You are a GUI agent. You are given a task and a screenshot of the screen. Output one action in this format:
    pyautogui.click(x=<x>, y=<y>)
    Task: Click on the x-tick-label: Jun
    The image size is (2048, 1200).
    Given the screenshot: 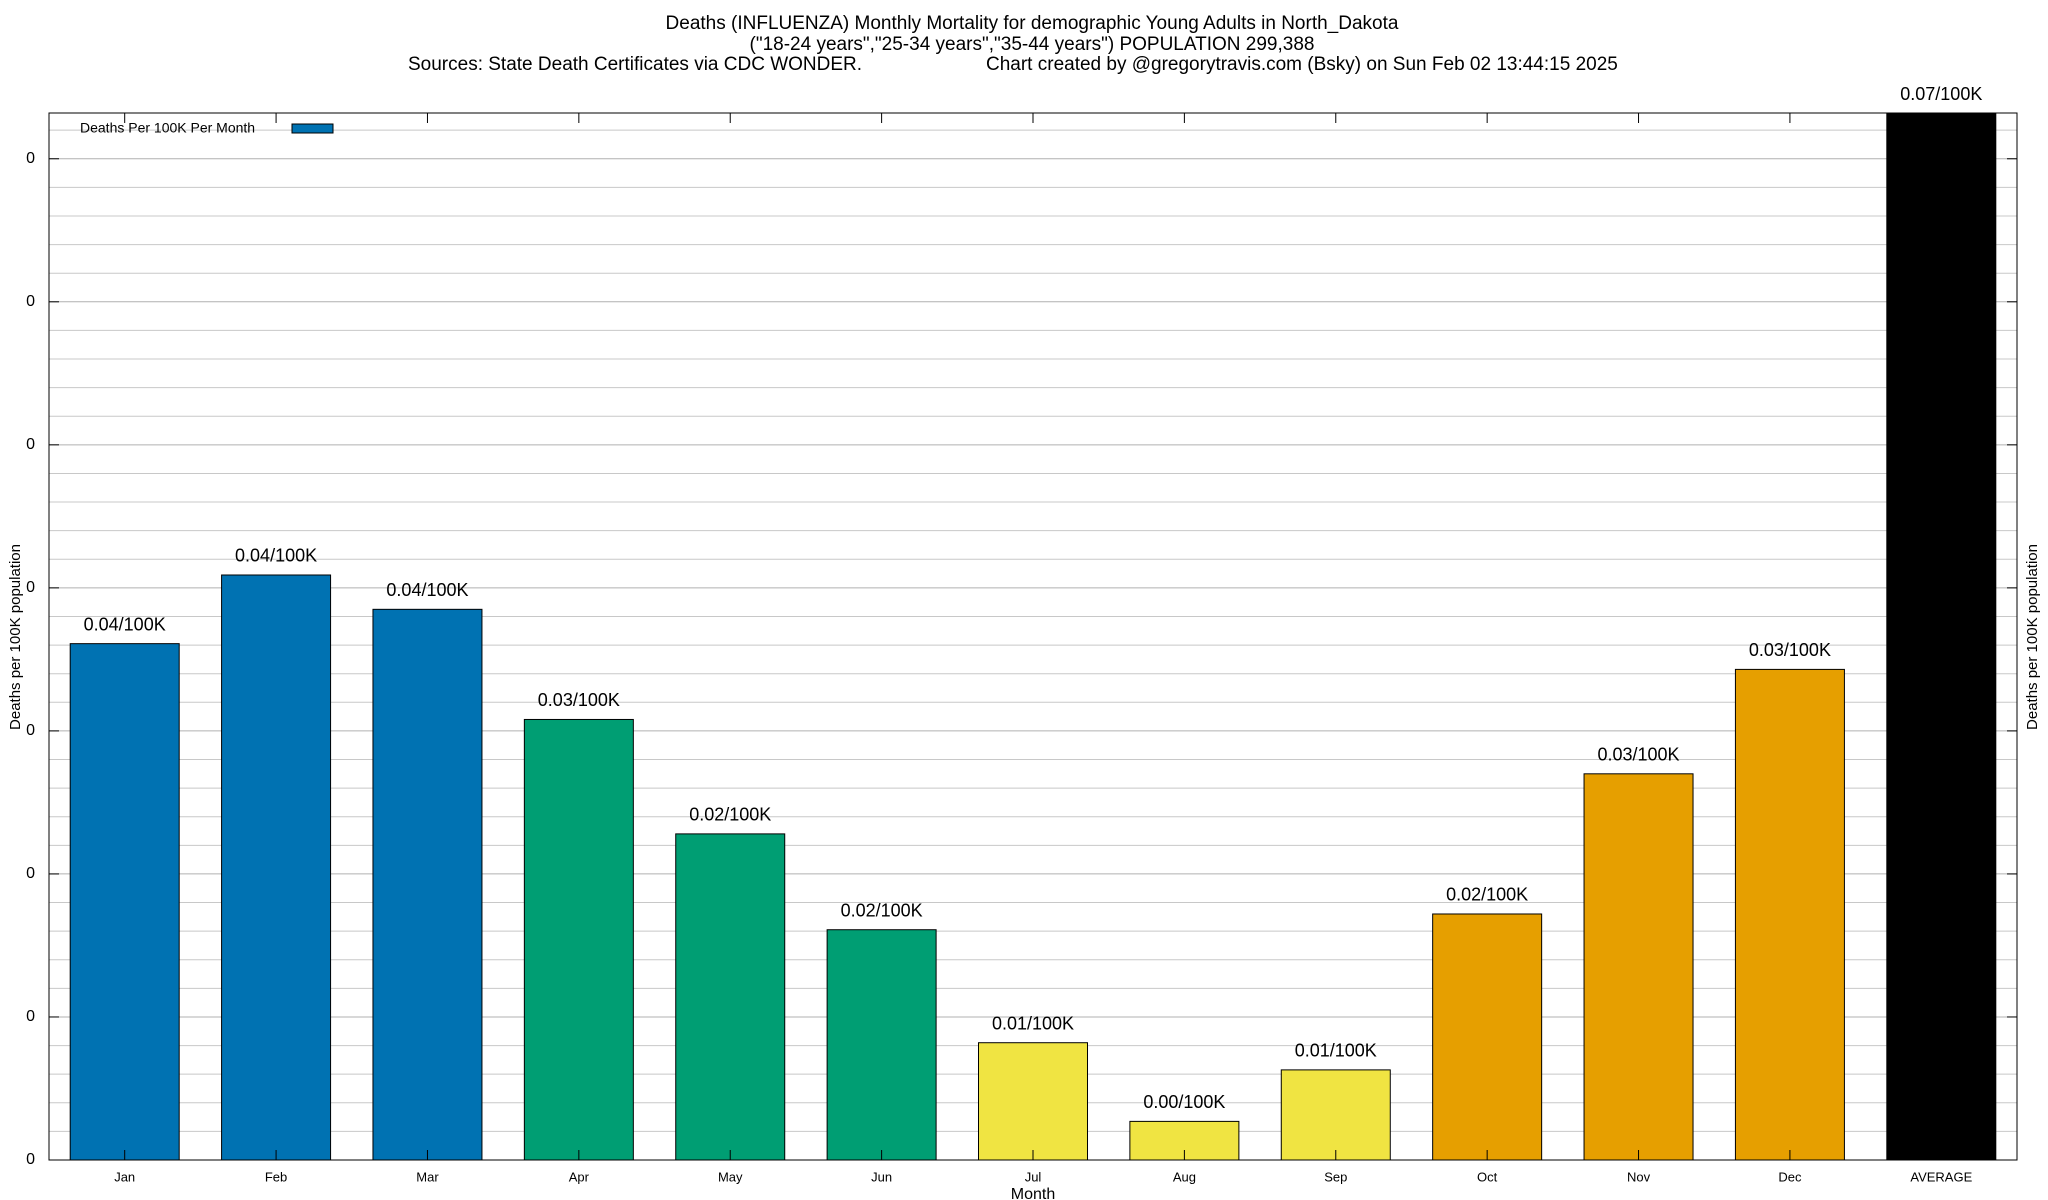 What is the action you would take?
    pyautogui.click(x=881, y=1176)
    